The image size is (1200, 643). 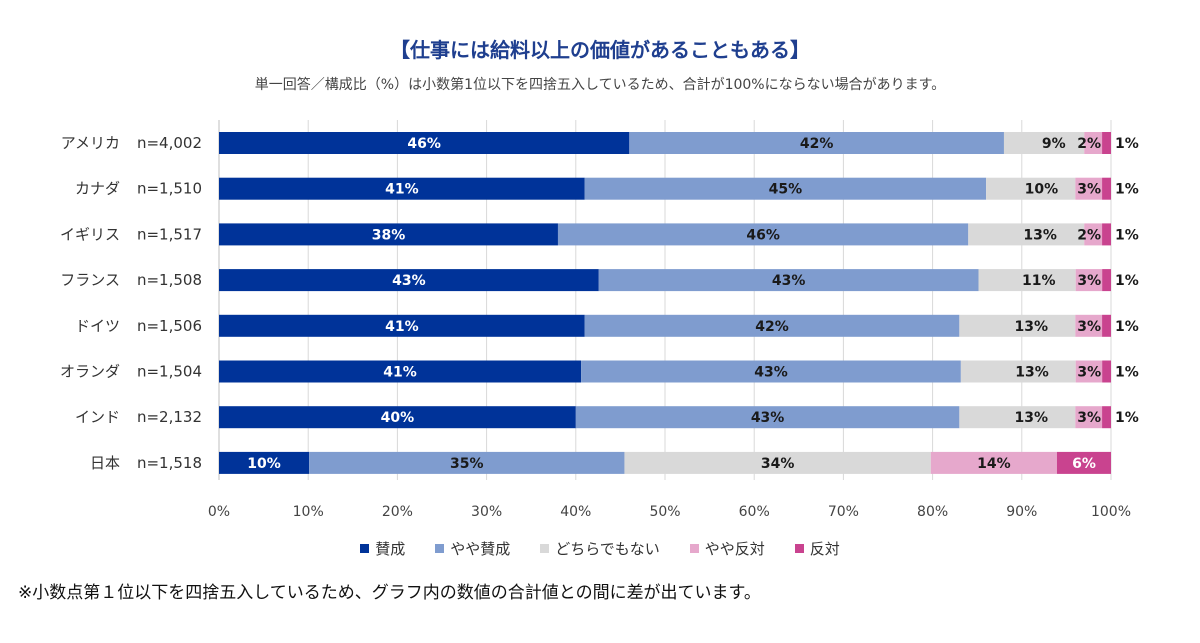 What do you see at coordinates (1084, 464) in the screenshot?
I see `data-label: 6%` at bounding box center [1084, 464].